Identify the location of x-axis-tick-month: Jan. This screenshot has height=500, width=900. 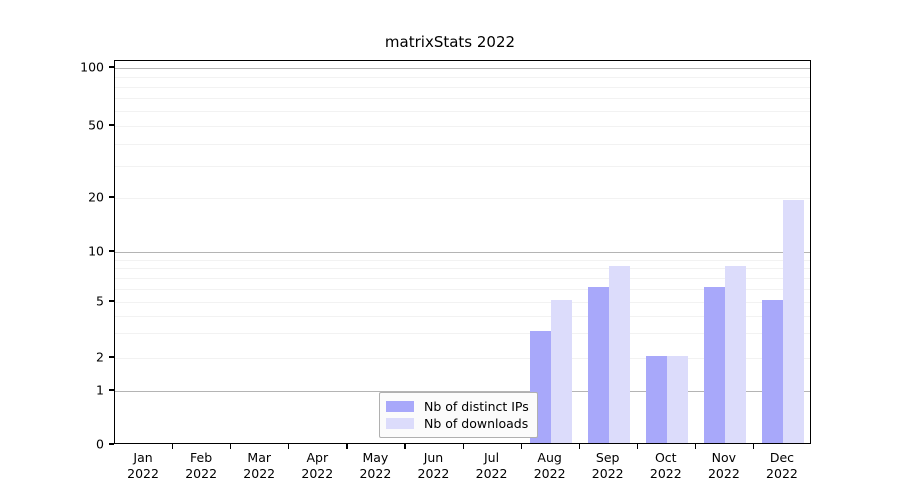
(143, 457).